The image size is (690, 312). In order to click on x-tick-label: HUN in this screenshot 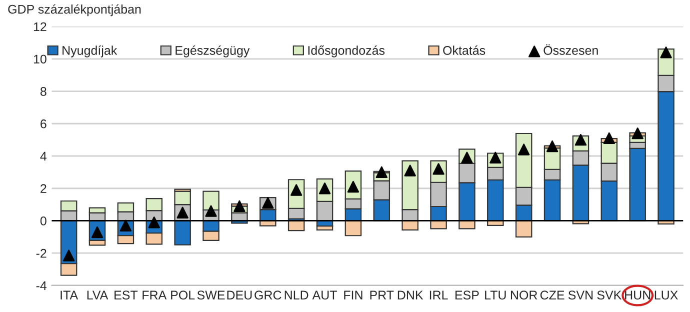, I will do `click(637, 295)`.